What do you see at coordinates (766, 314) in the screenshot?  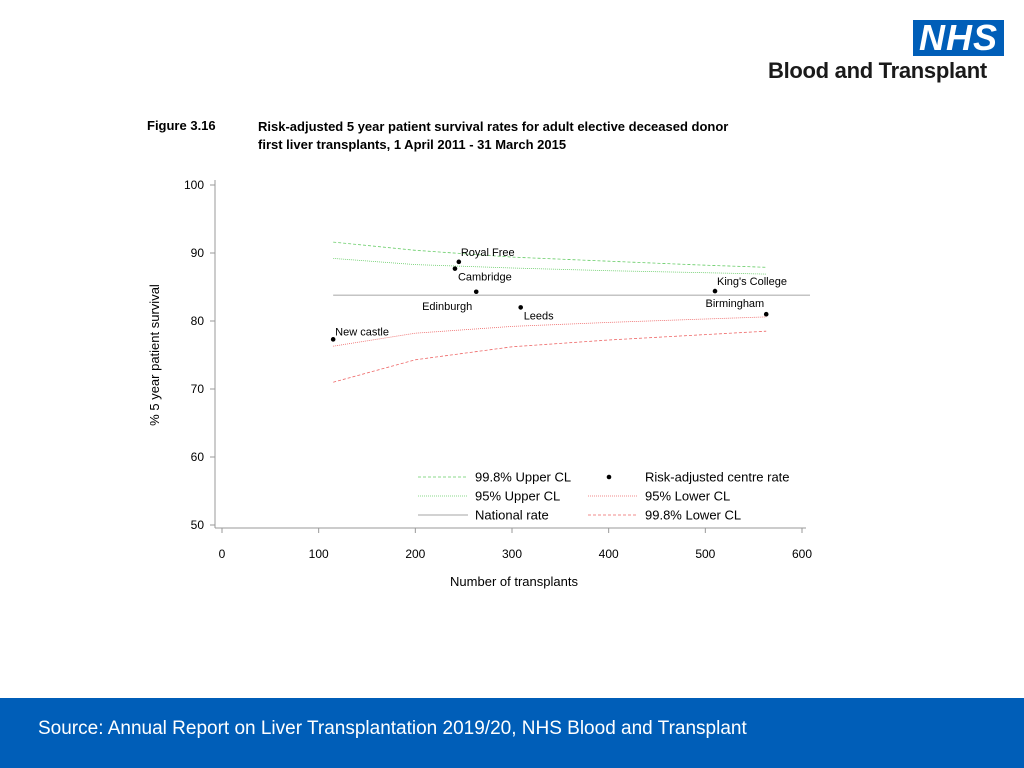 I see `centre-point-birmingham` at bounding box center [766, 314].